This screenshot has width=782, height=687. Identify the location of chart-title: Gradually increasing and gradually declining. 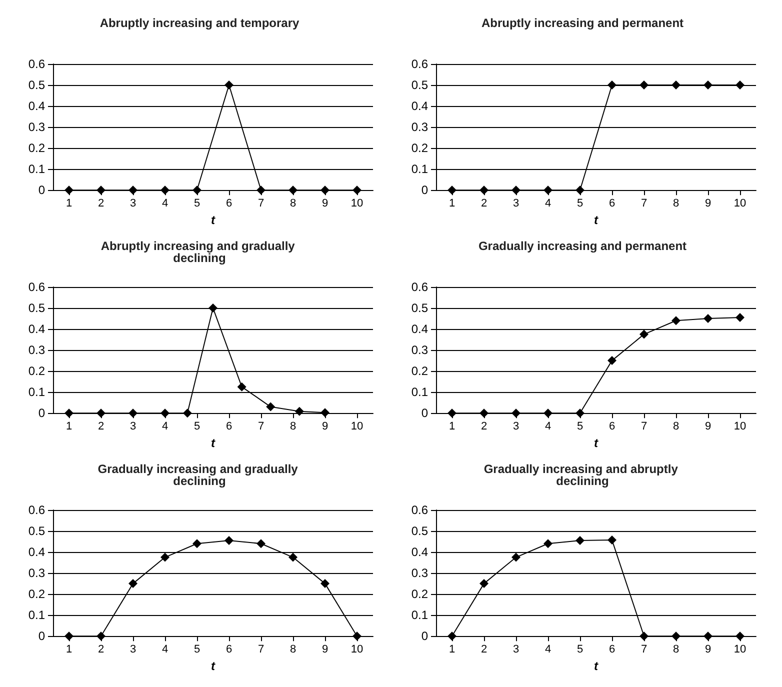
(200, 475).